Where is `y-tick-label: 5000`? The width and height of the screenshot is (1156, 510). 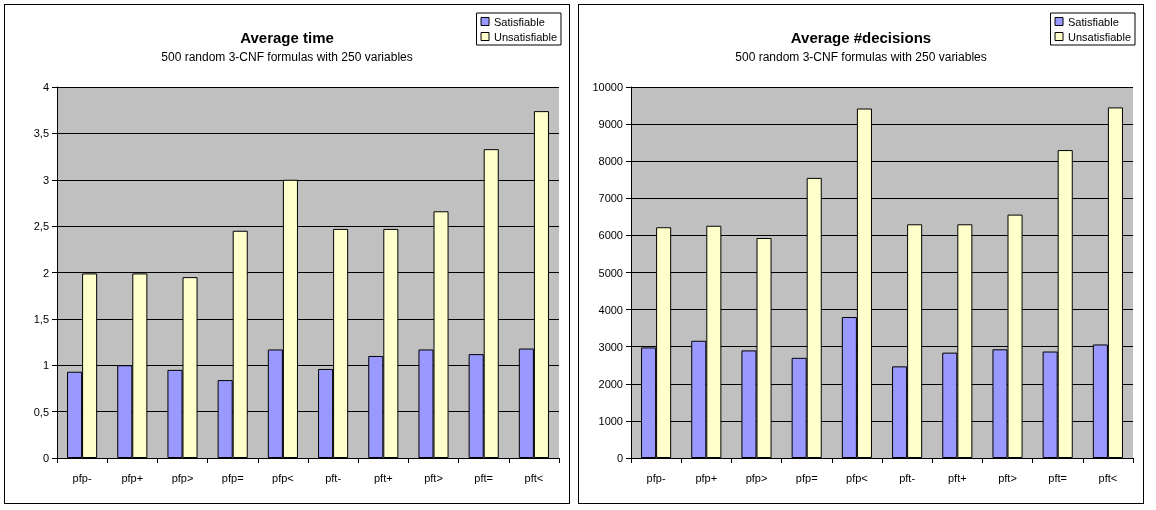 y-tick-label: 5000 is located at coordinates (610, 272).